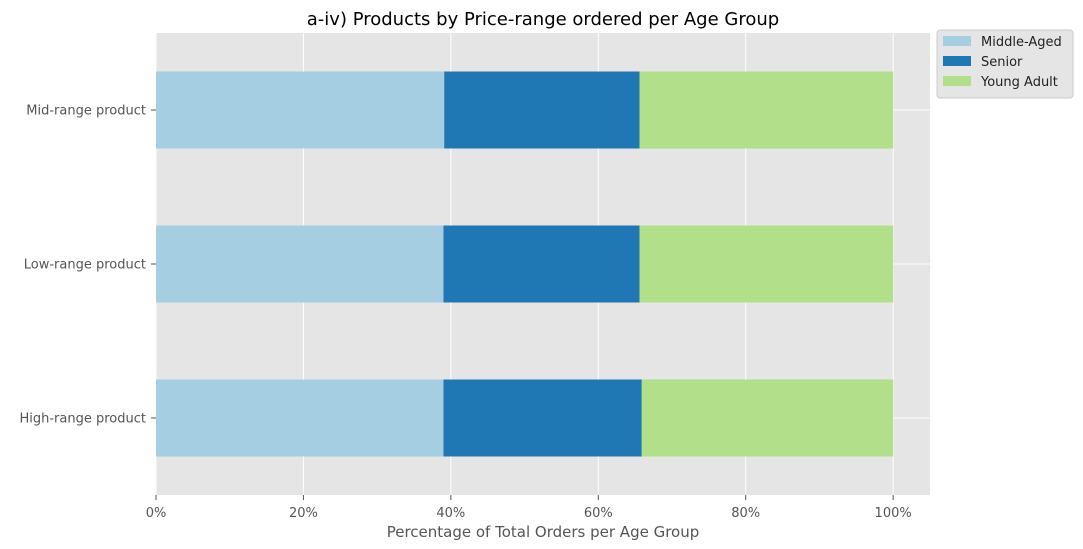 This screenshot has height=549, width=1083. Describe the element at coordinates (598, 513) in the screenshot. I see `x-tick-label: 60%` at that location.